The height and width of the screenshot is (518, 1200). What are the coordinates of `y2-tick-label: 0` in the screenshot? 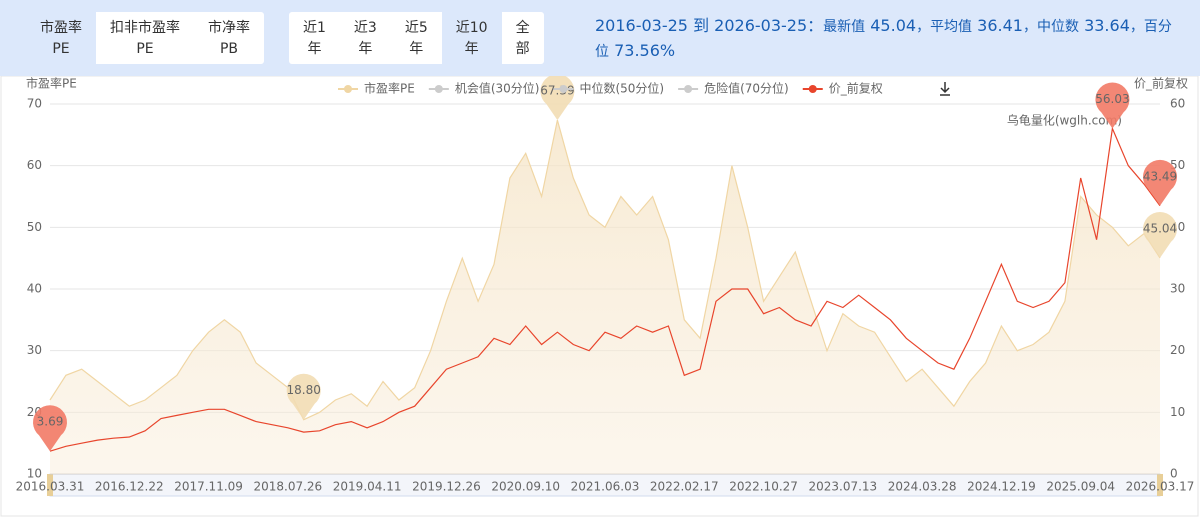 It's located at (1174, 474).